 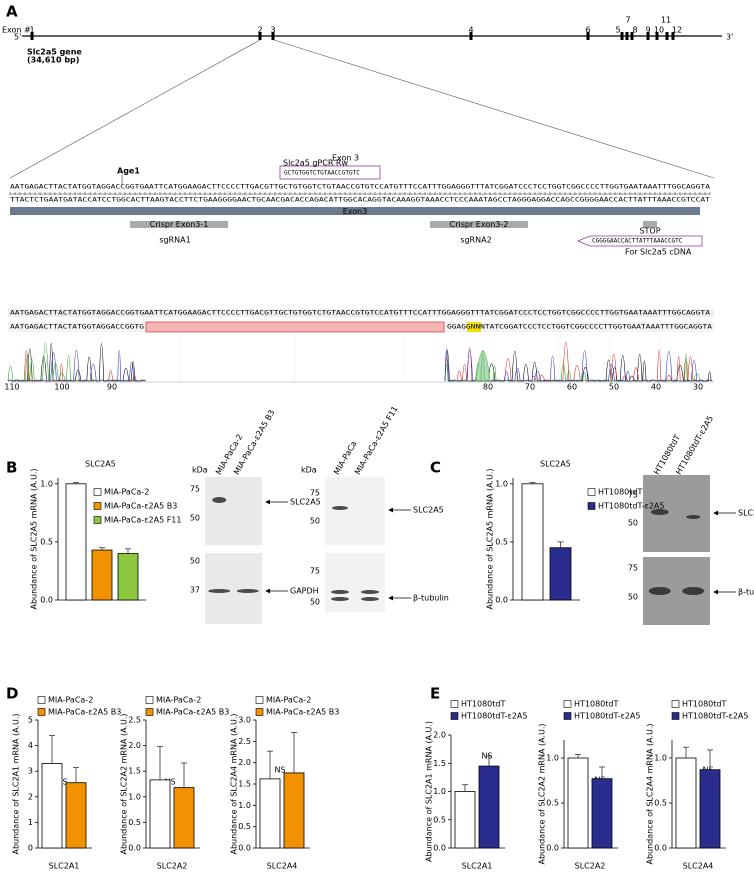 What do you see at coordinates (54, 52) in the screenshot?
I see `gene-name: Slc2a5 gene` at bounding box center [54, 52].